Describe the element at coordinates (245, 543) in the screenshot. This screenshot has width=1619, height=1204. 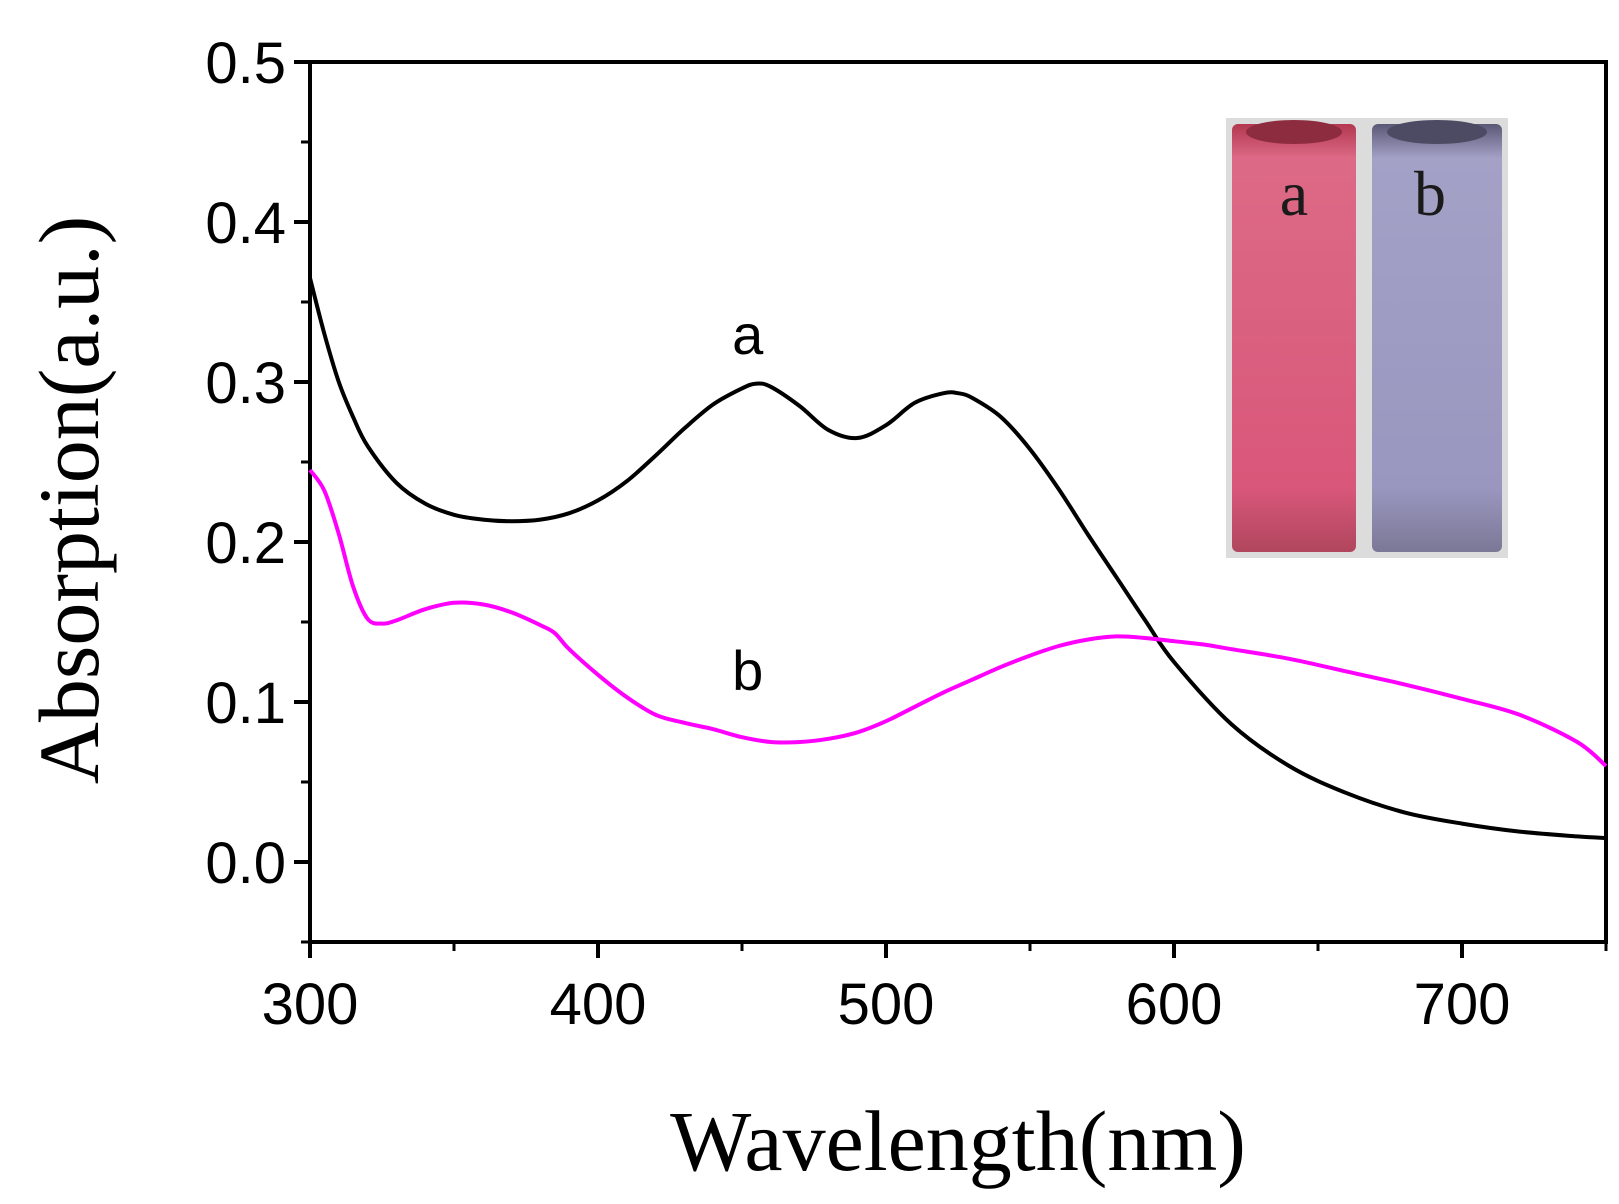
I see `y-tick-label: 0.2` at that location.